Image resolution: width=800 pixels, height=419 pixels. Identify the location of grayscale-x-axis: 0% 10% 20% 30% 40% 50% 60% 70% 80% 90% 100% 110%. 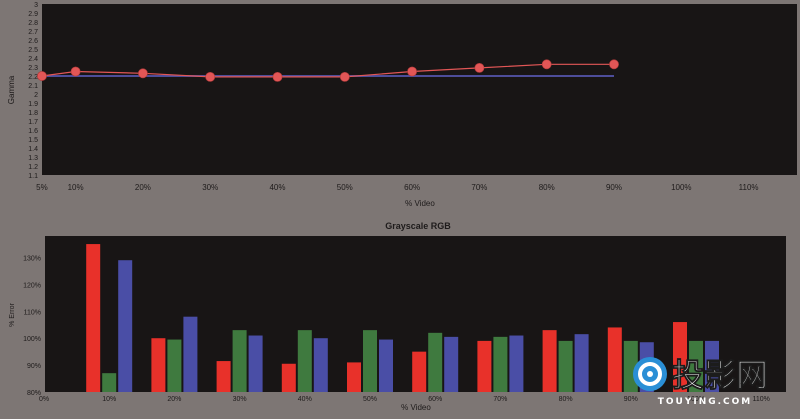
(404, 399).